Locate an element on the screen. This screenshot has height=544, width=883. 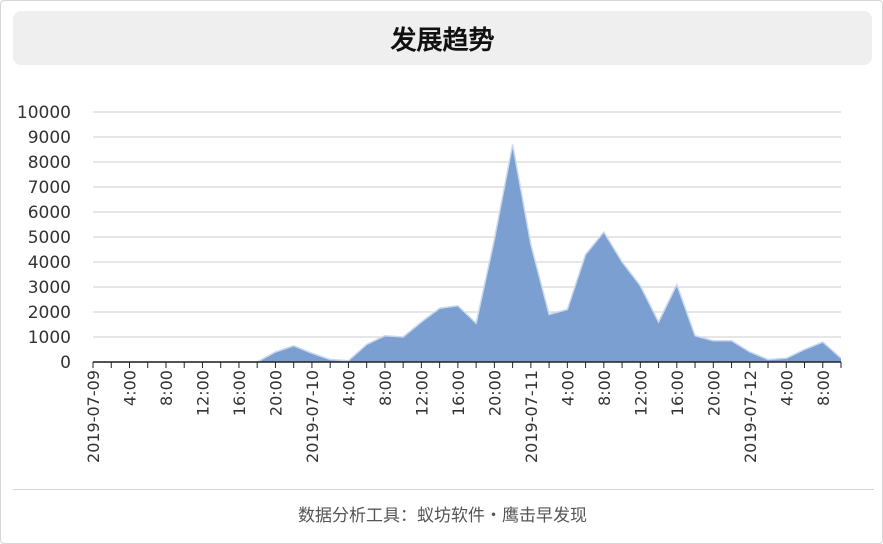
title-bar: 发展趋势 is located at coordinates (442, 38).